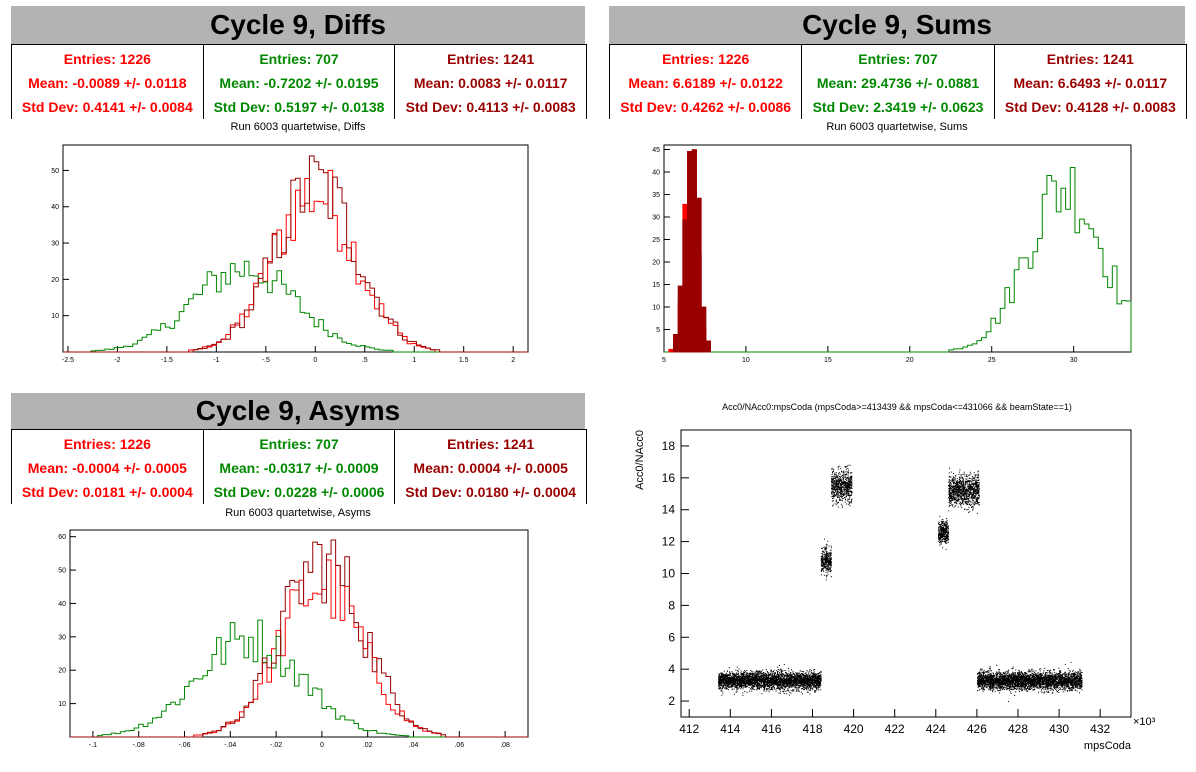 Image resolution: width=1196 pixels, height=772 pixels. What do you see at coordinates (746, 360) in the screenshot?
I see `x-tick-label: 10` at bounding box center [746, 360].